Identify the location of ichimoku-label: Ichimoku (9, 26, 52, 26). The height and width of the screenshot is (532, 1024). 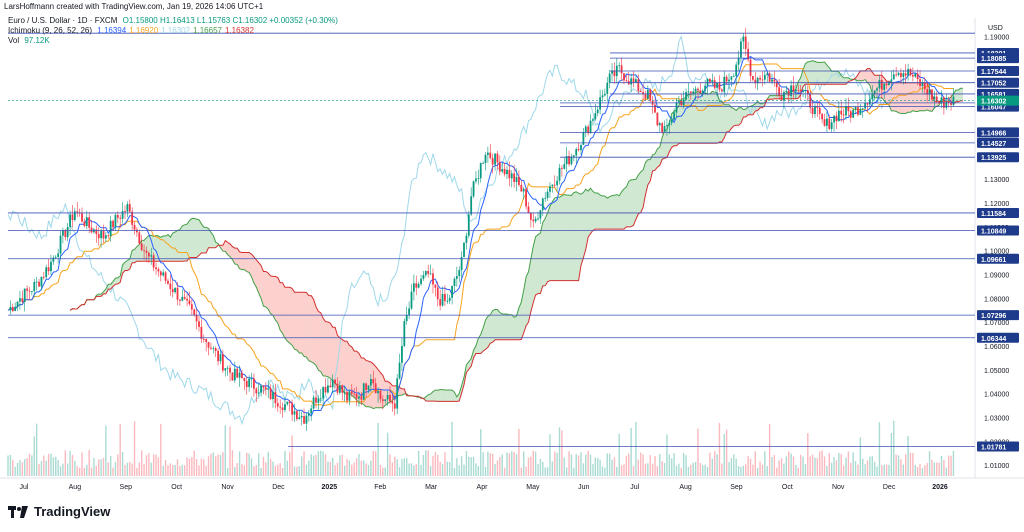
(50, 30).